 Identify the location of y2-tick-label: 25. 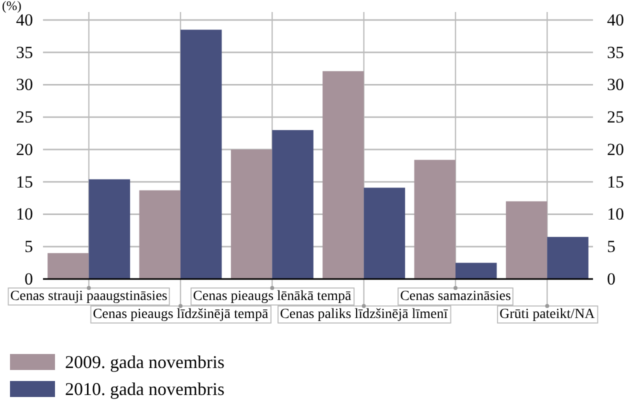
(615, 117).